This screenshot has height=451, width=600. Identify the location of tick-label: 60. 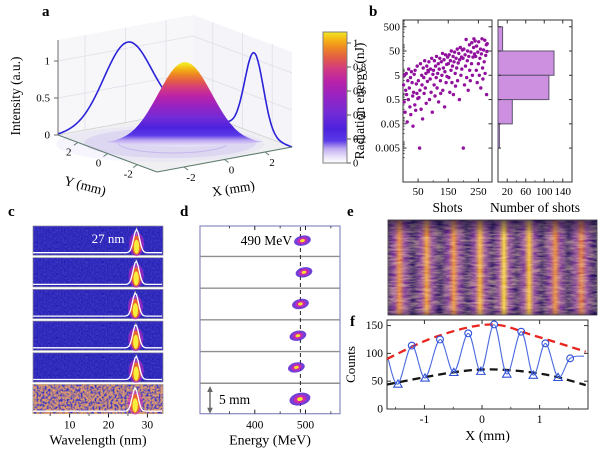
(526, 192).